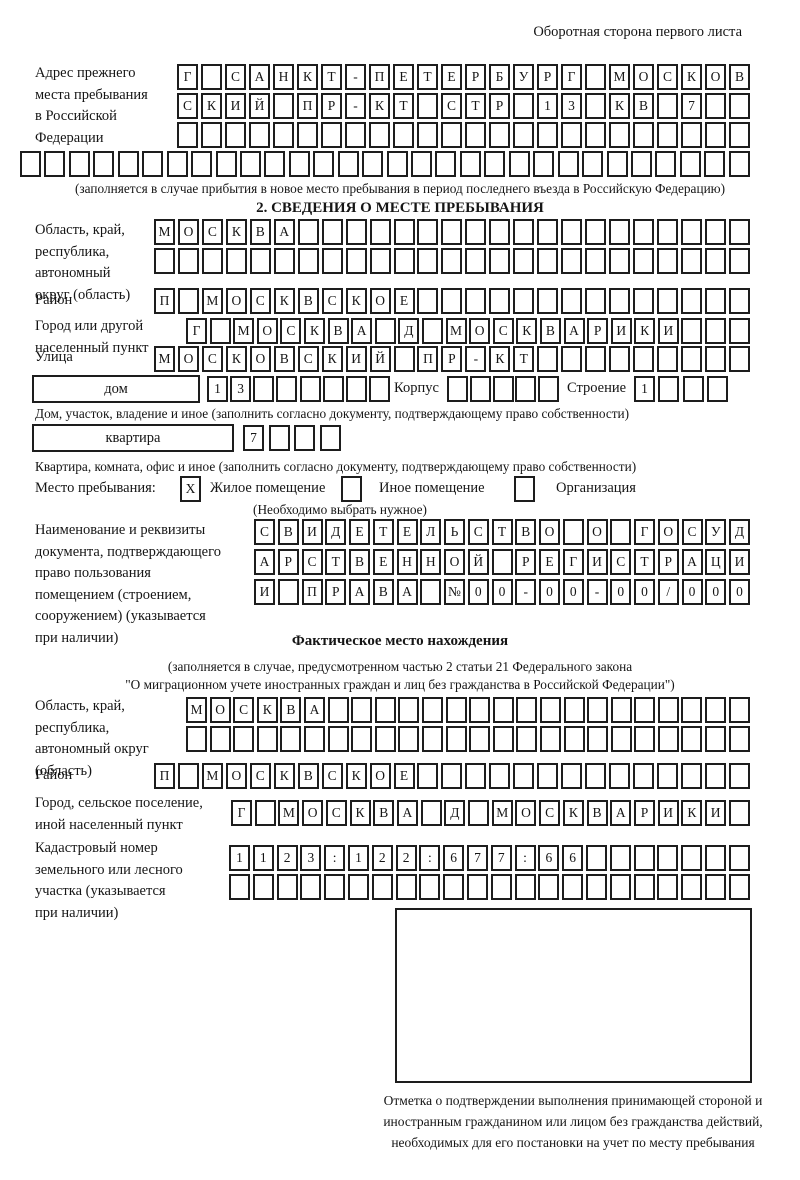 The height and width of the screenshot is (1180, 800). Describe the element at coordinates (499, 77) in the screenshot. I see `char-cell: Б` at that location.